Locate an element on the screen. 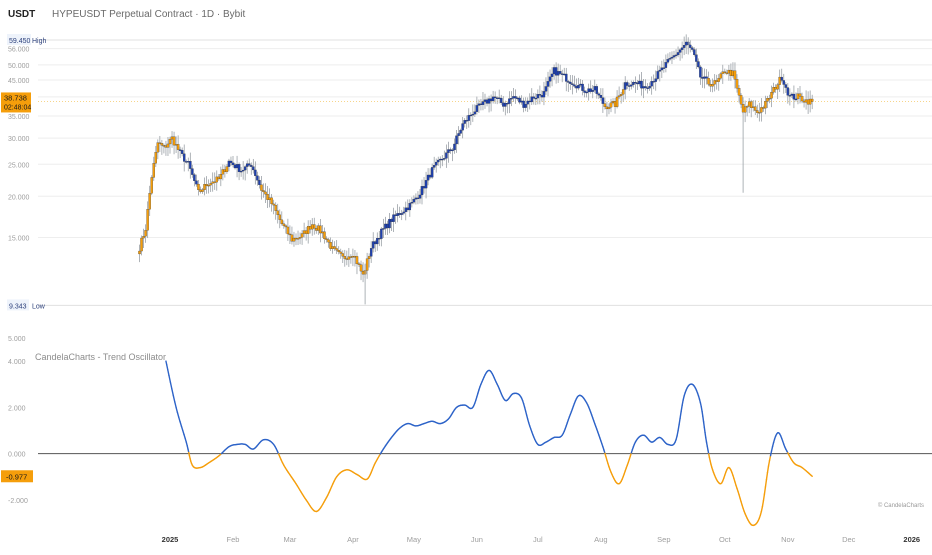 This screenshot has width=932, height=555. osc-value-label: -0.977 is located at coordinates (16, 476).